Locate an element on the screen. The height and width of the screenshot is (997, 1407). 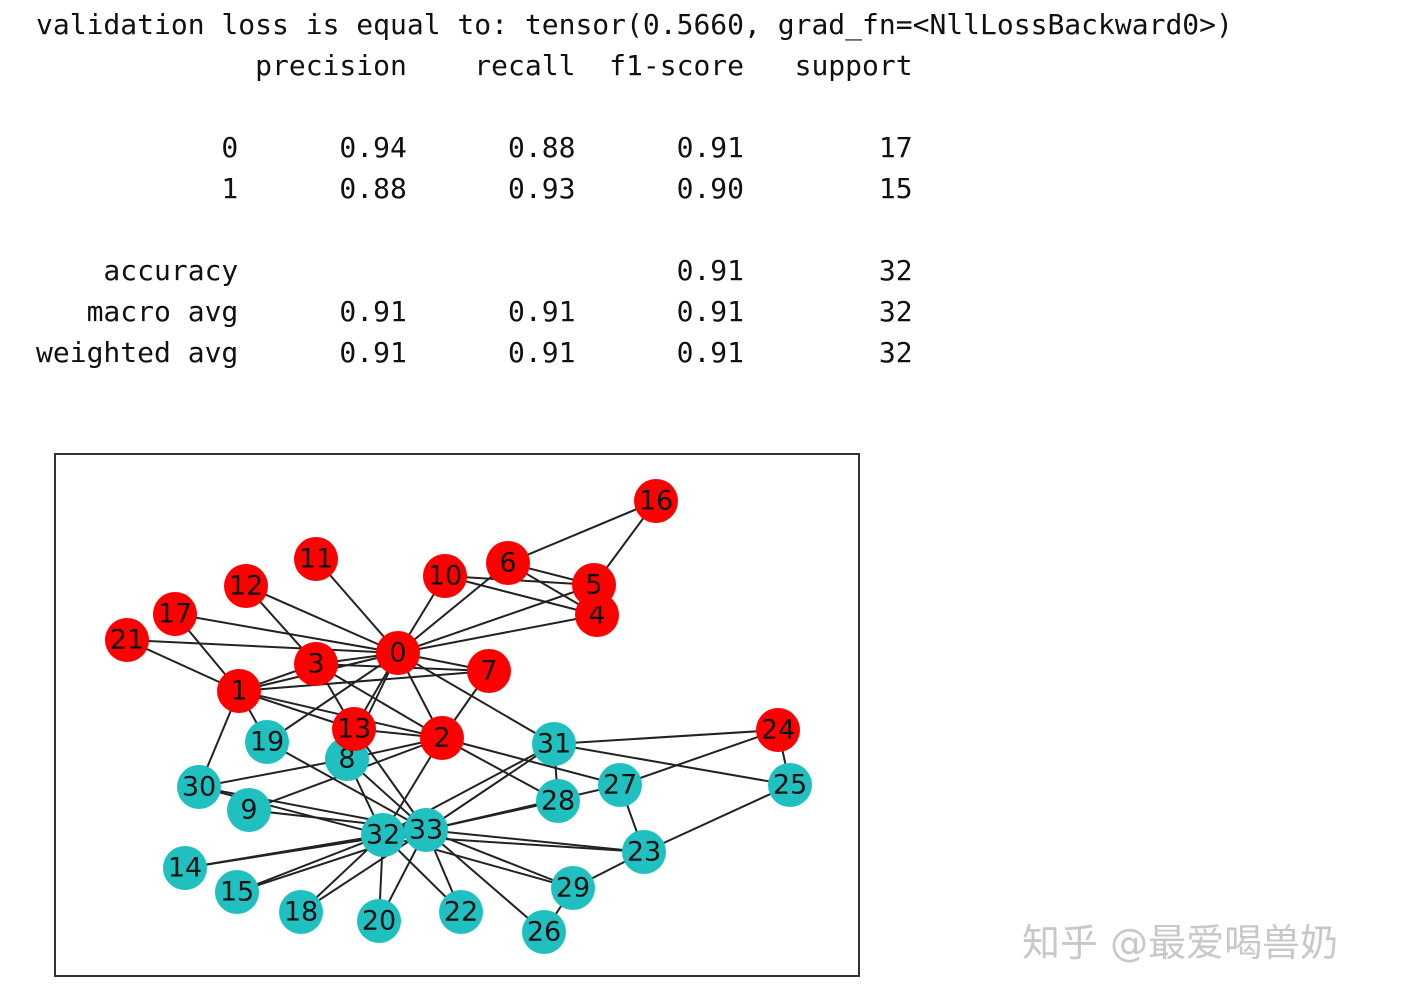
graph-node-19: 19 is located at coordinates (267, 742).